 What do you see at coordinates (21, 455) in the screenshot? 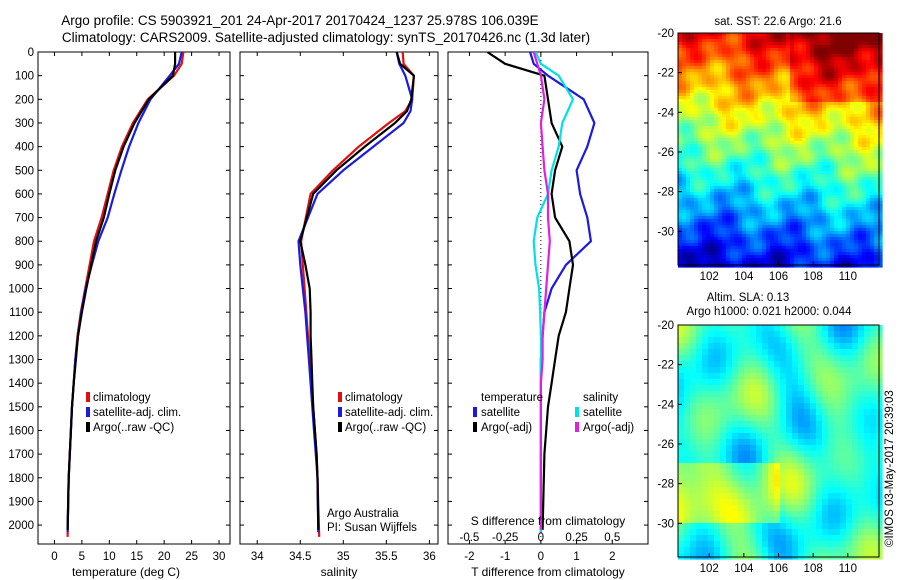
I see `depth-tick-label: 1700` at bounding box center [21, 455].